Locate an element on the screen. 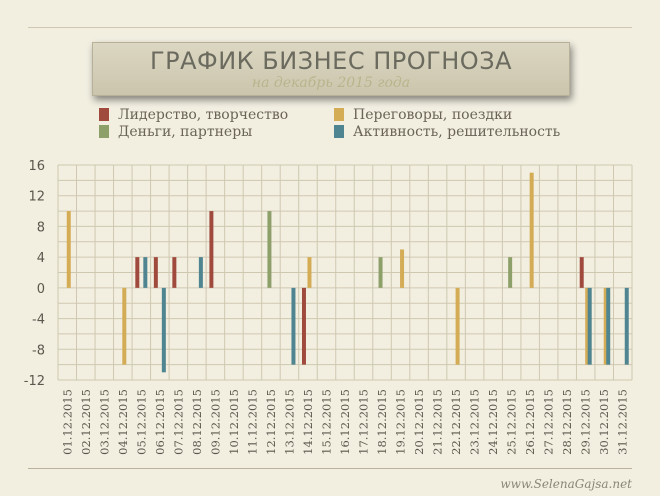 This screenshot has width=660, height=496. legend-label-activity: Активность, решительность is located at coordinates (457, 132).